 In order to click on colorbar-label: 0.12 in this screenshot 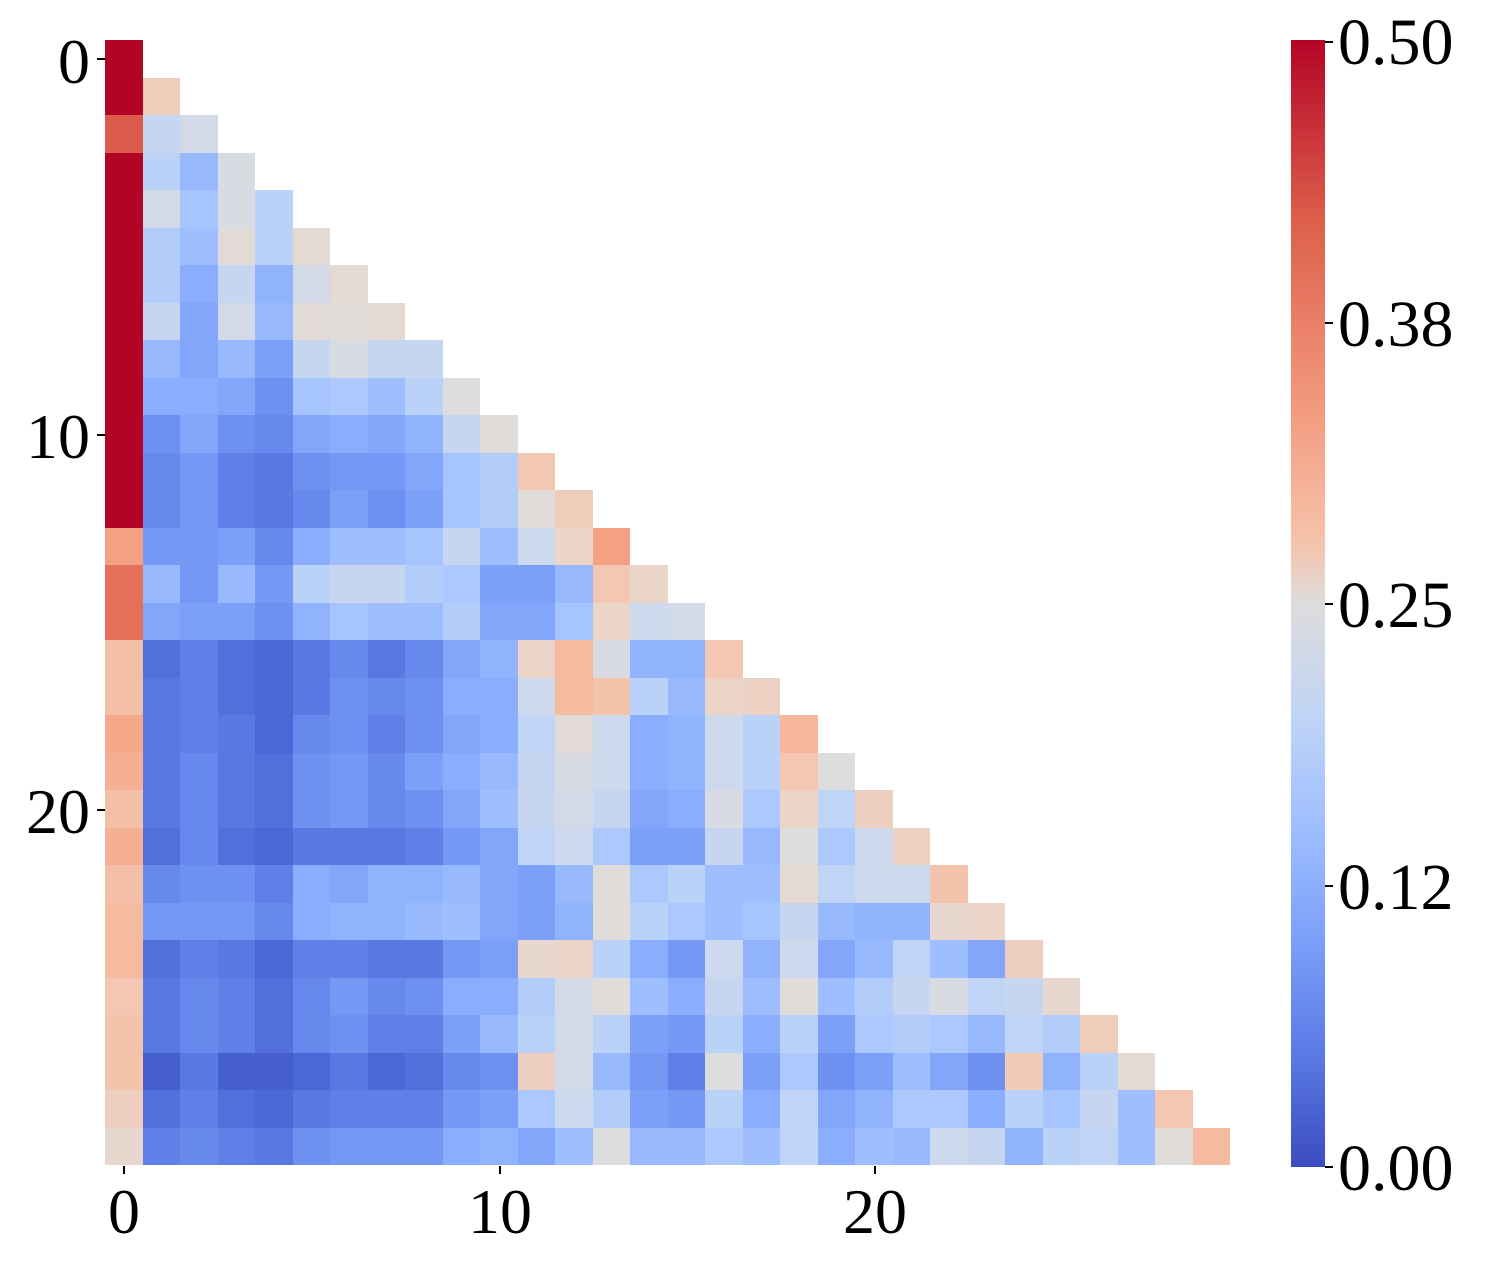, I will do `click(1396, 887)`.